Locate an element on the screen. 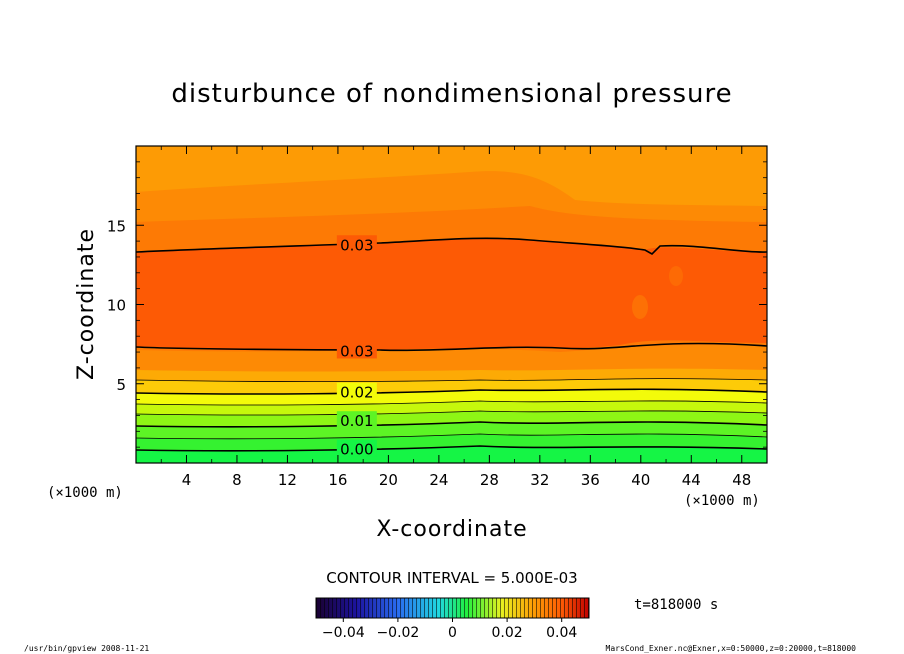 This screenshot has height=654, width=904. contour-label: 0.02 is located at coordinates (356, 393).